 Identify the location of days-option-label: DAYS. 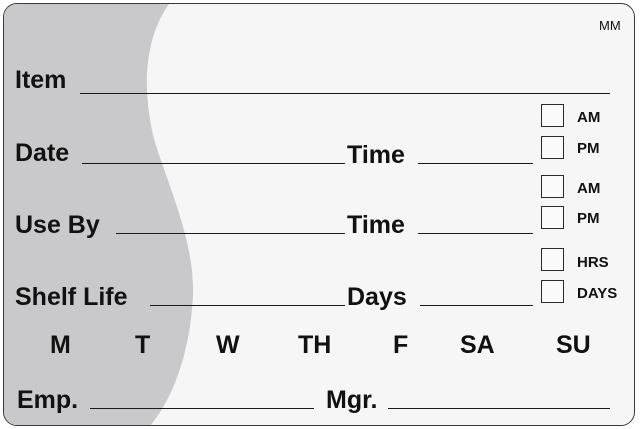
(597, 293).